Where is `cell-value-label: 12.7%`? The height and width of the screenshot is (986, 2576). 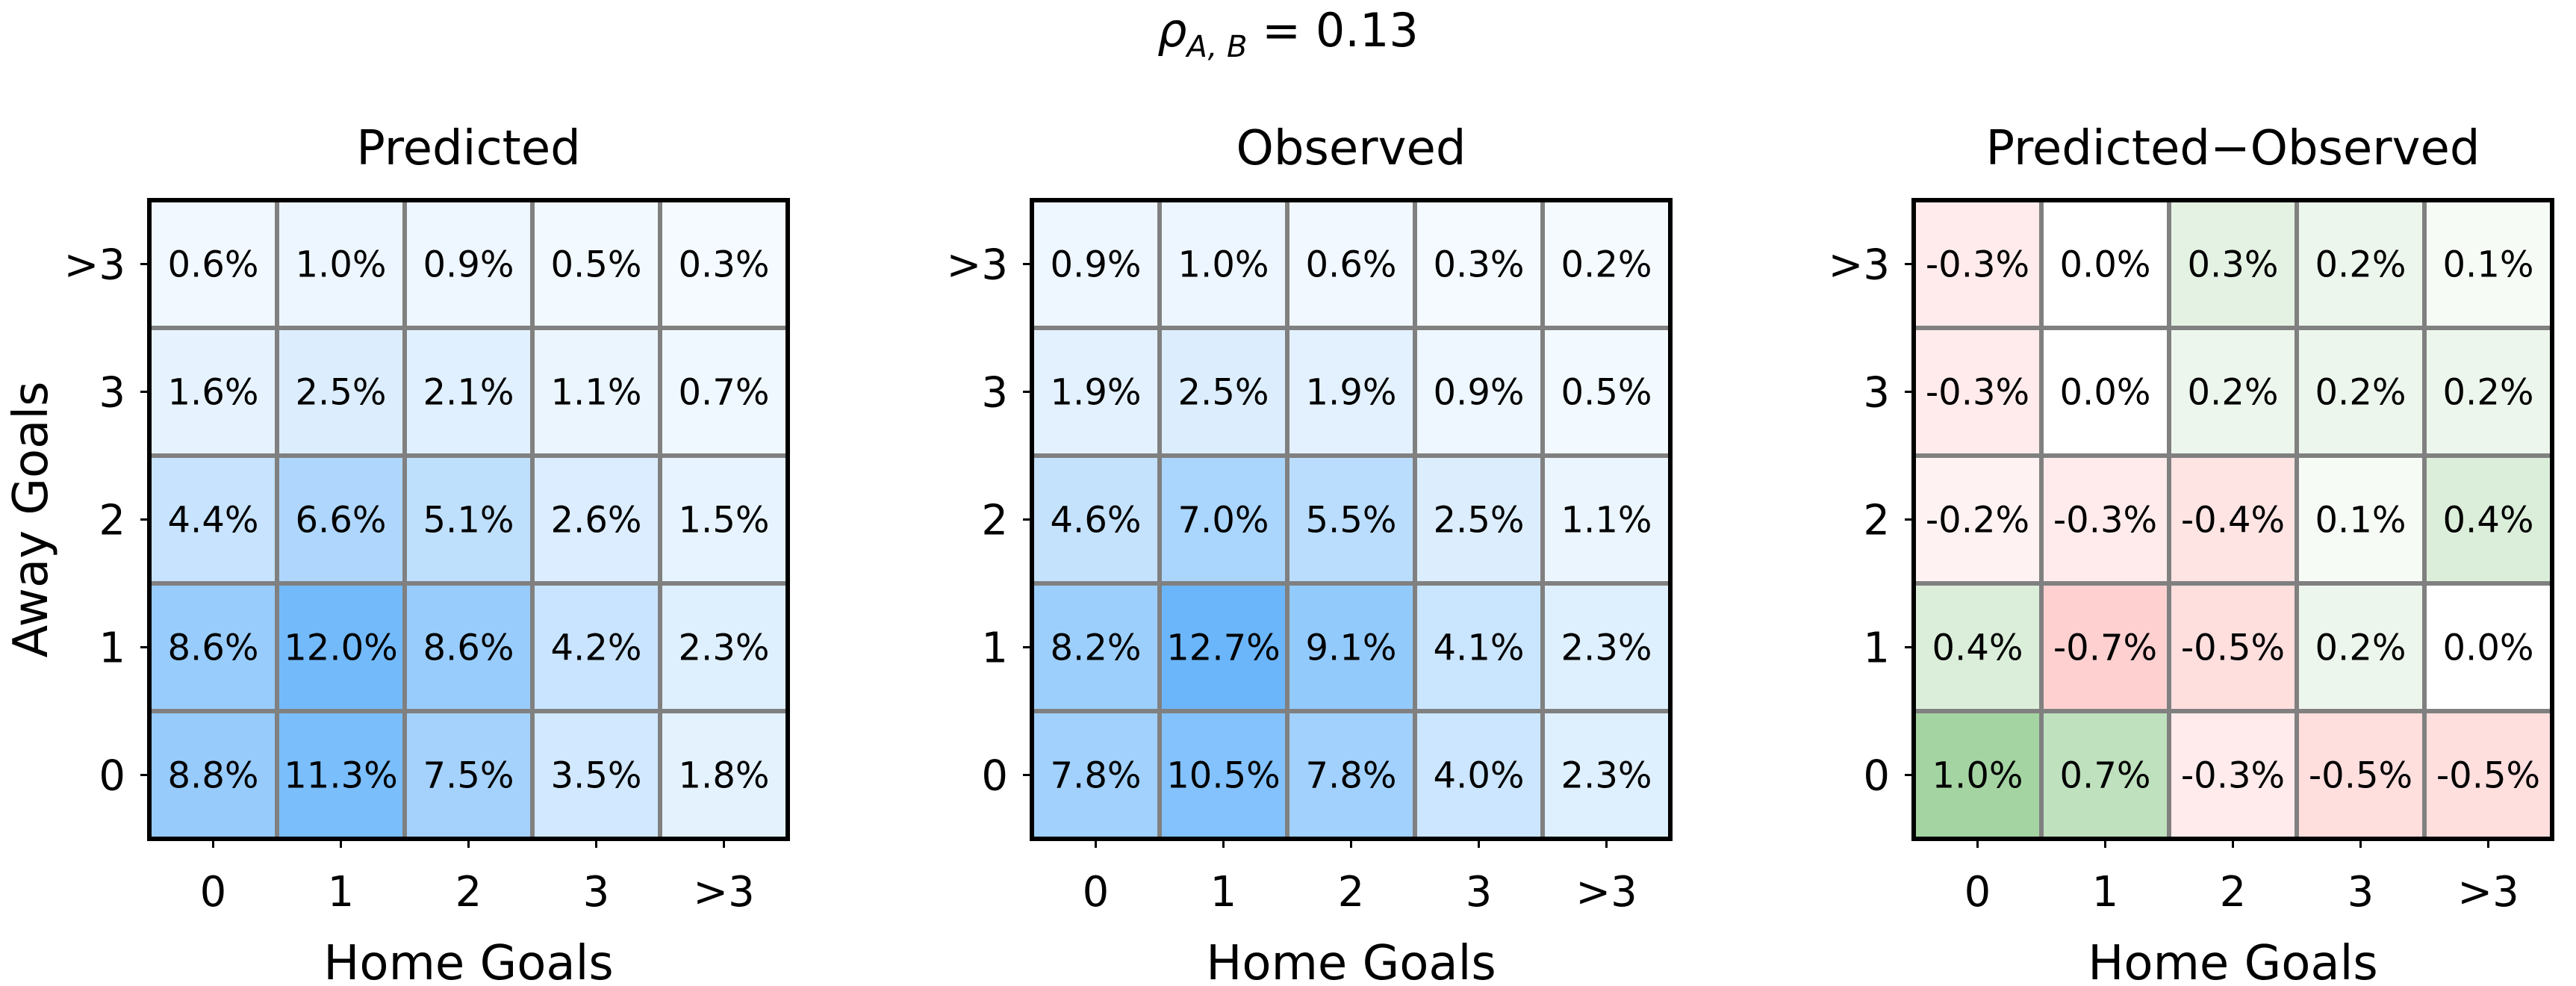 cell-value-label: 12.7% is located at coordinates (1223, 648).